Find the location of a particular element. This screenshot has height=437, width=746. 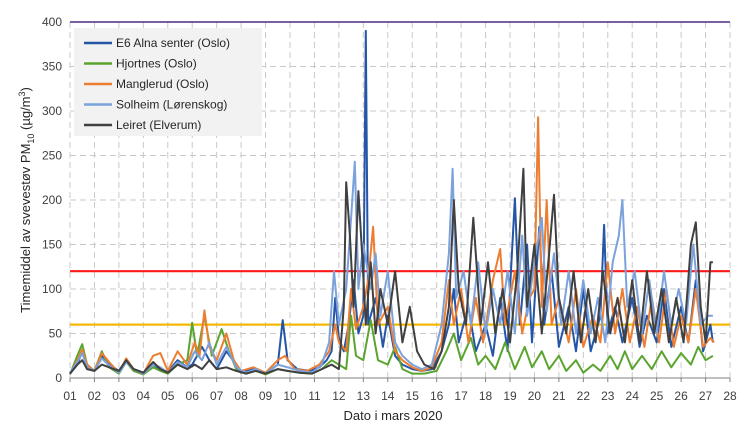

x-tick-label: 20 is located at coordinates (535, 396).